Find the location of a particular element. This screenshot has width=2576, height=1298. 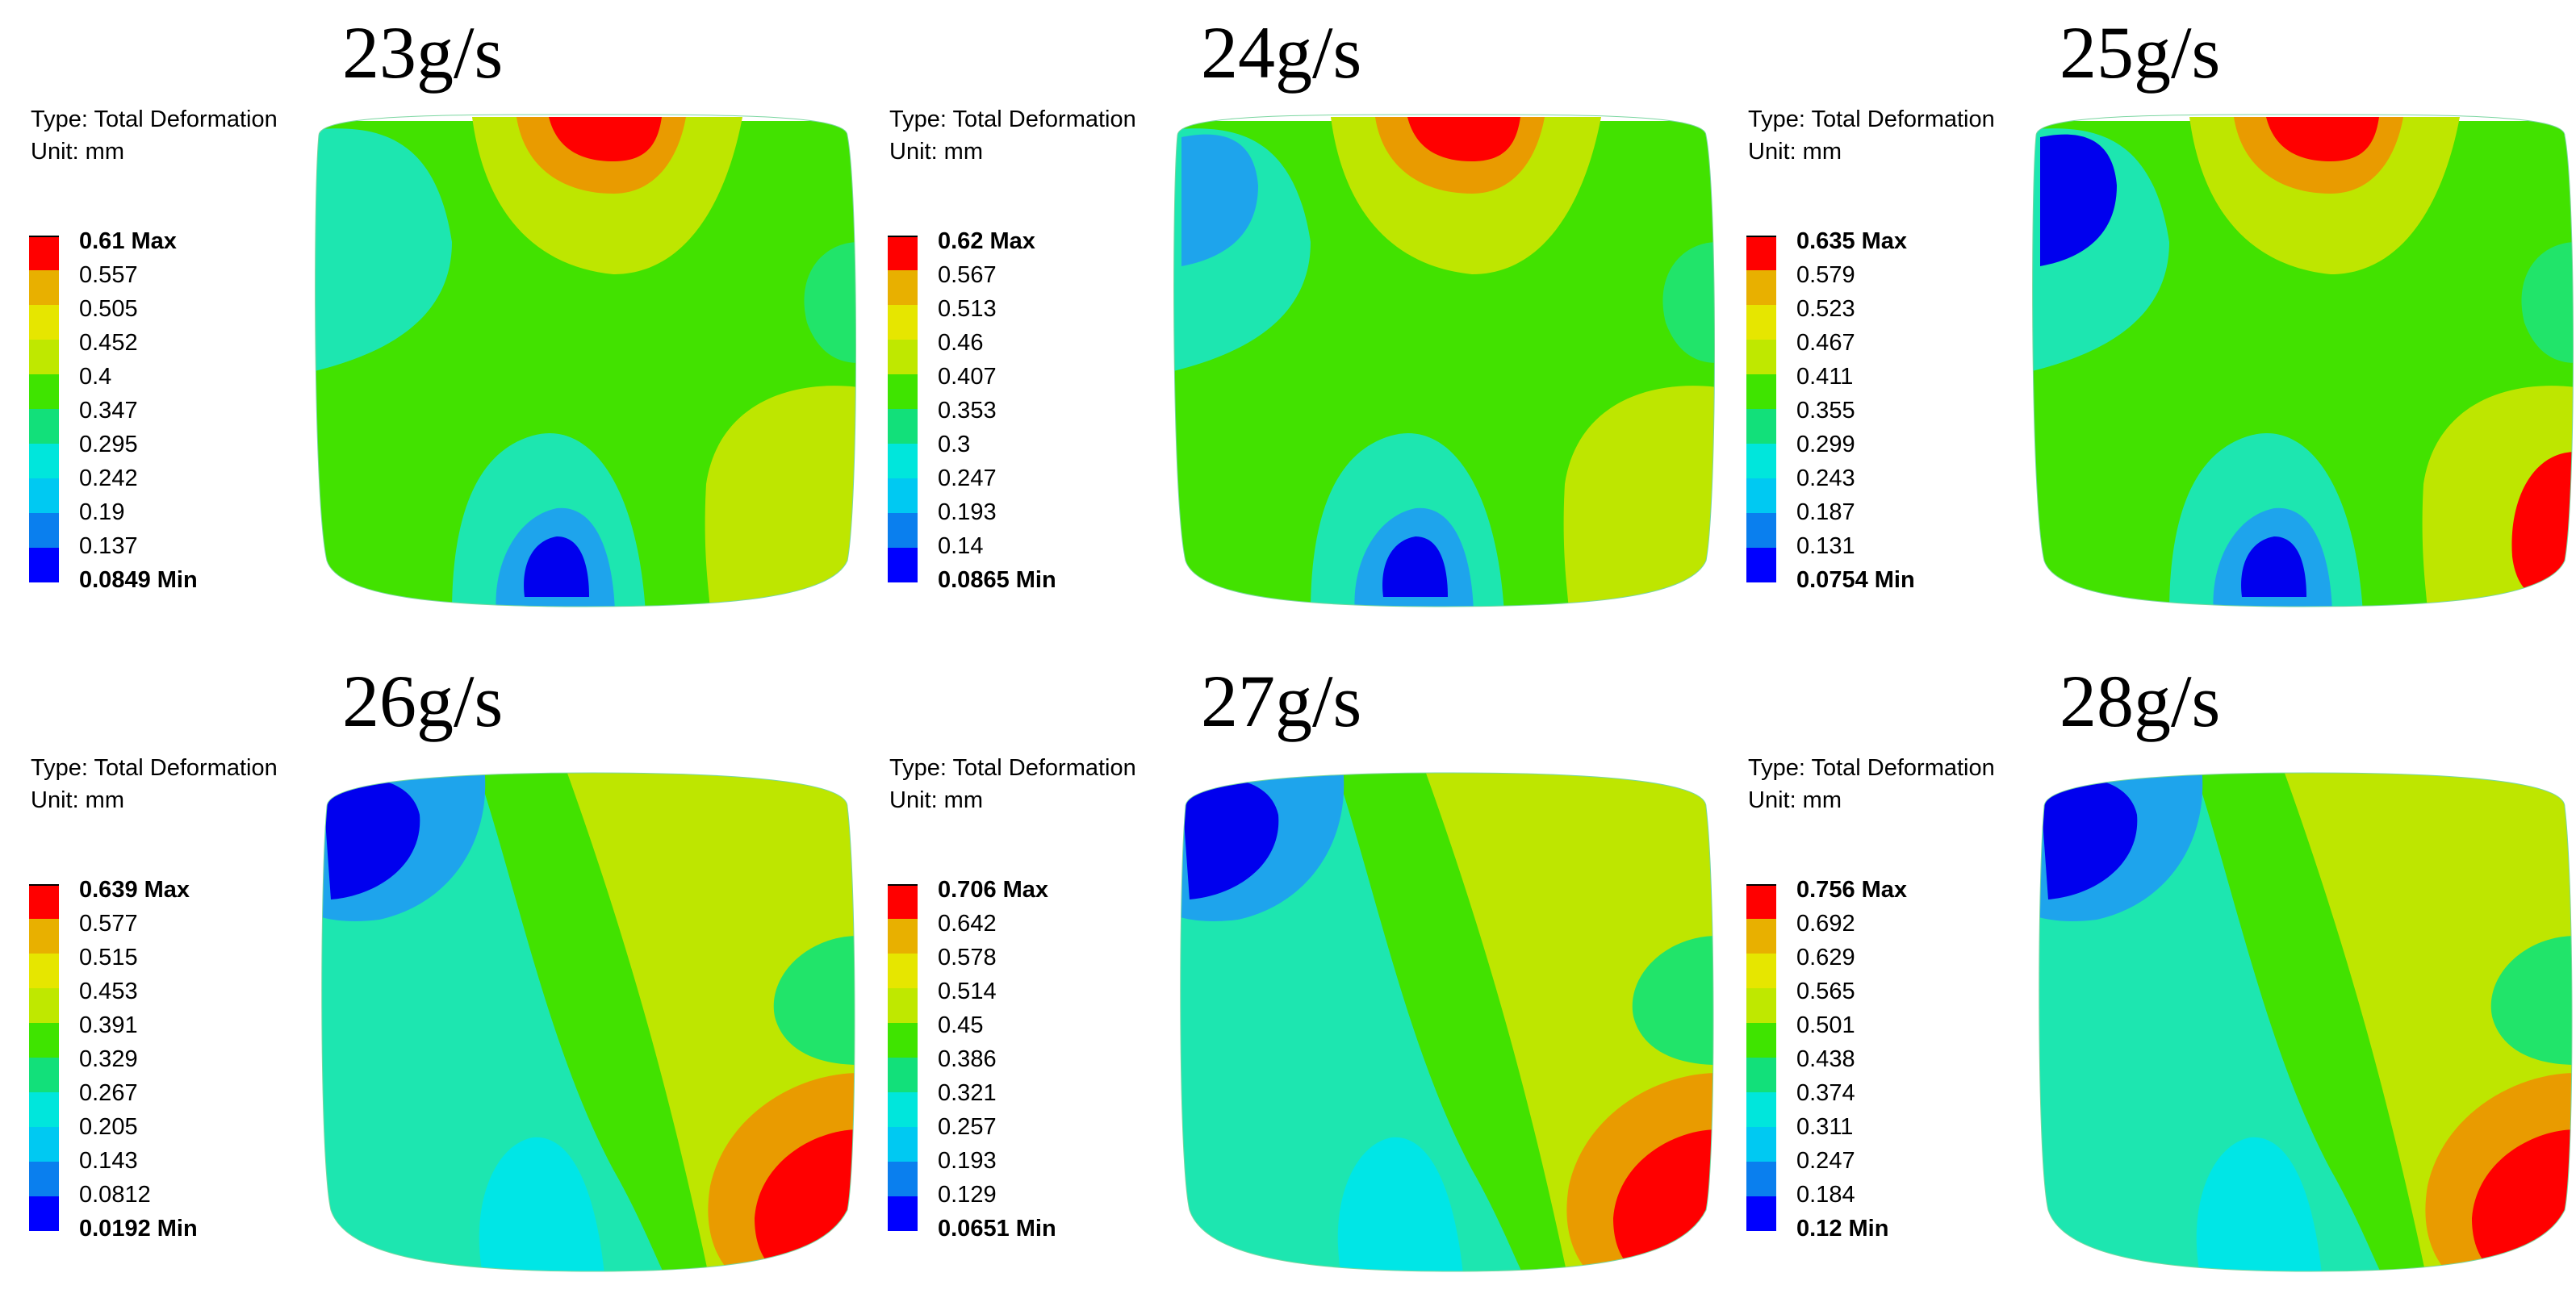

legend-level: 0.706 Max is located at coordinates (993, 890).